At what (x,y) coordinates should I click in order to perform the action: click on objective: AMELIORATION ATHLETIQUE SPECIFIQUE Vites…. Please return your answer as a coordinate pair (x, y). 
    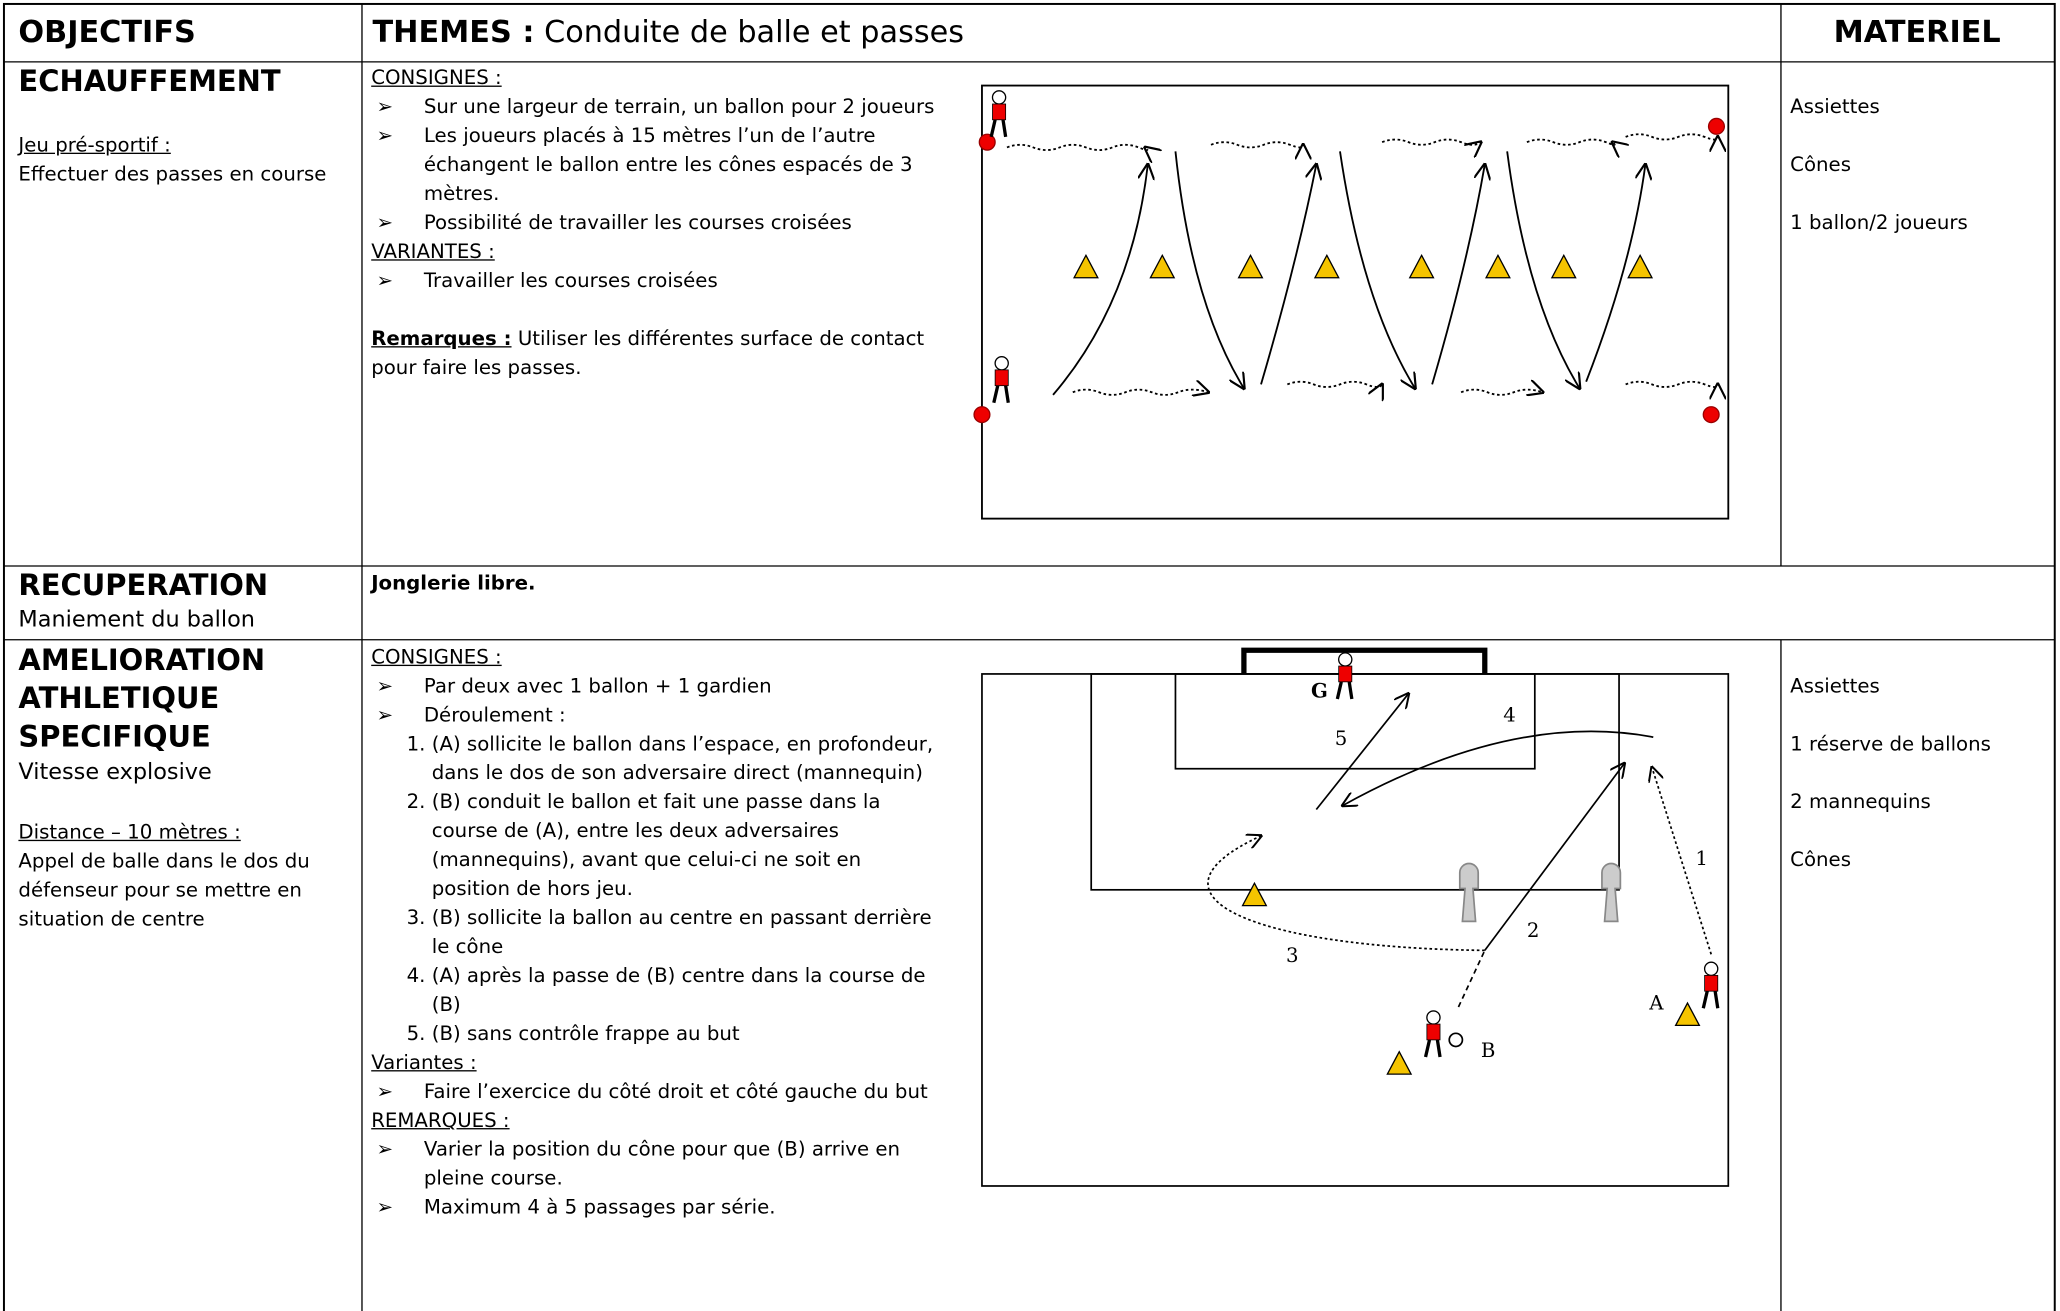
    Looking at the image, I should click on (172, 787).